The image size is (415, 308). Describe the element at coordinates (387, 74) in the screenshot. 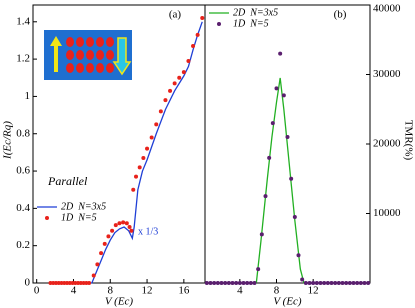

I see `y2-tick-label: 30000` at that location.